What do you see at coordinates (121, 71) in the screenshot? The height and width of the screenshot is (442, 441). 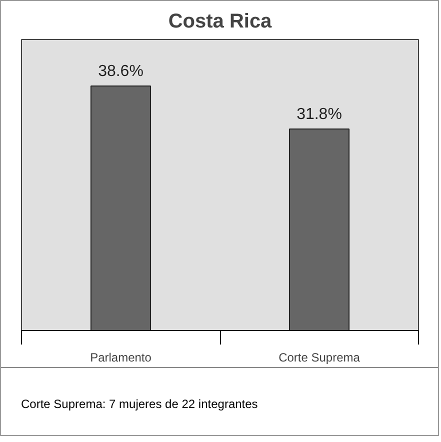 I see `data-label: 38.6%` at bounding box center [121, 71].